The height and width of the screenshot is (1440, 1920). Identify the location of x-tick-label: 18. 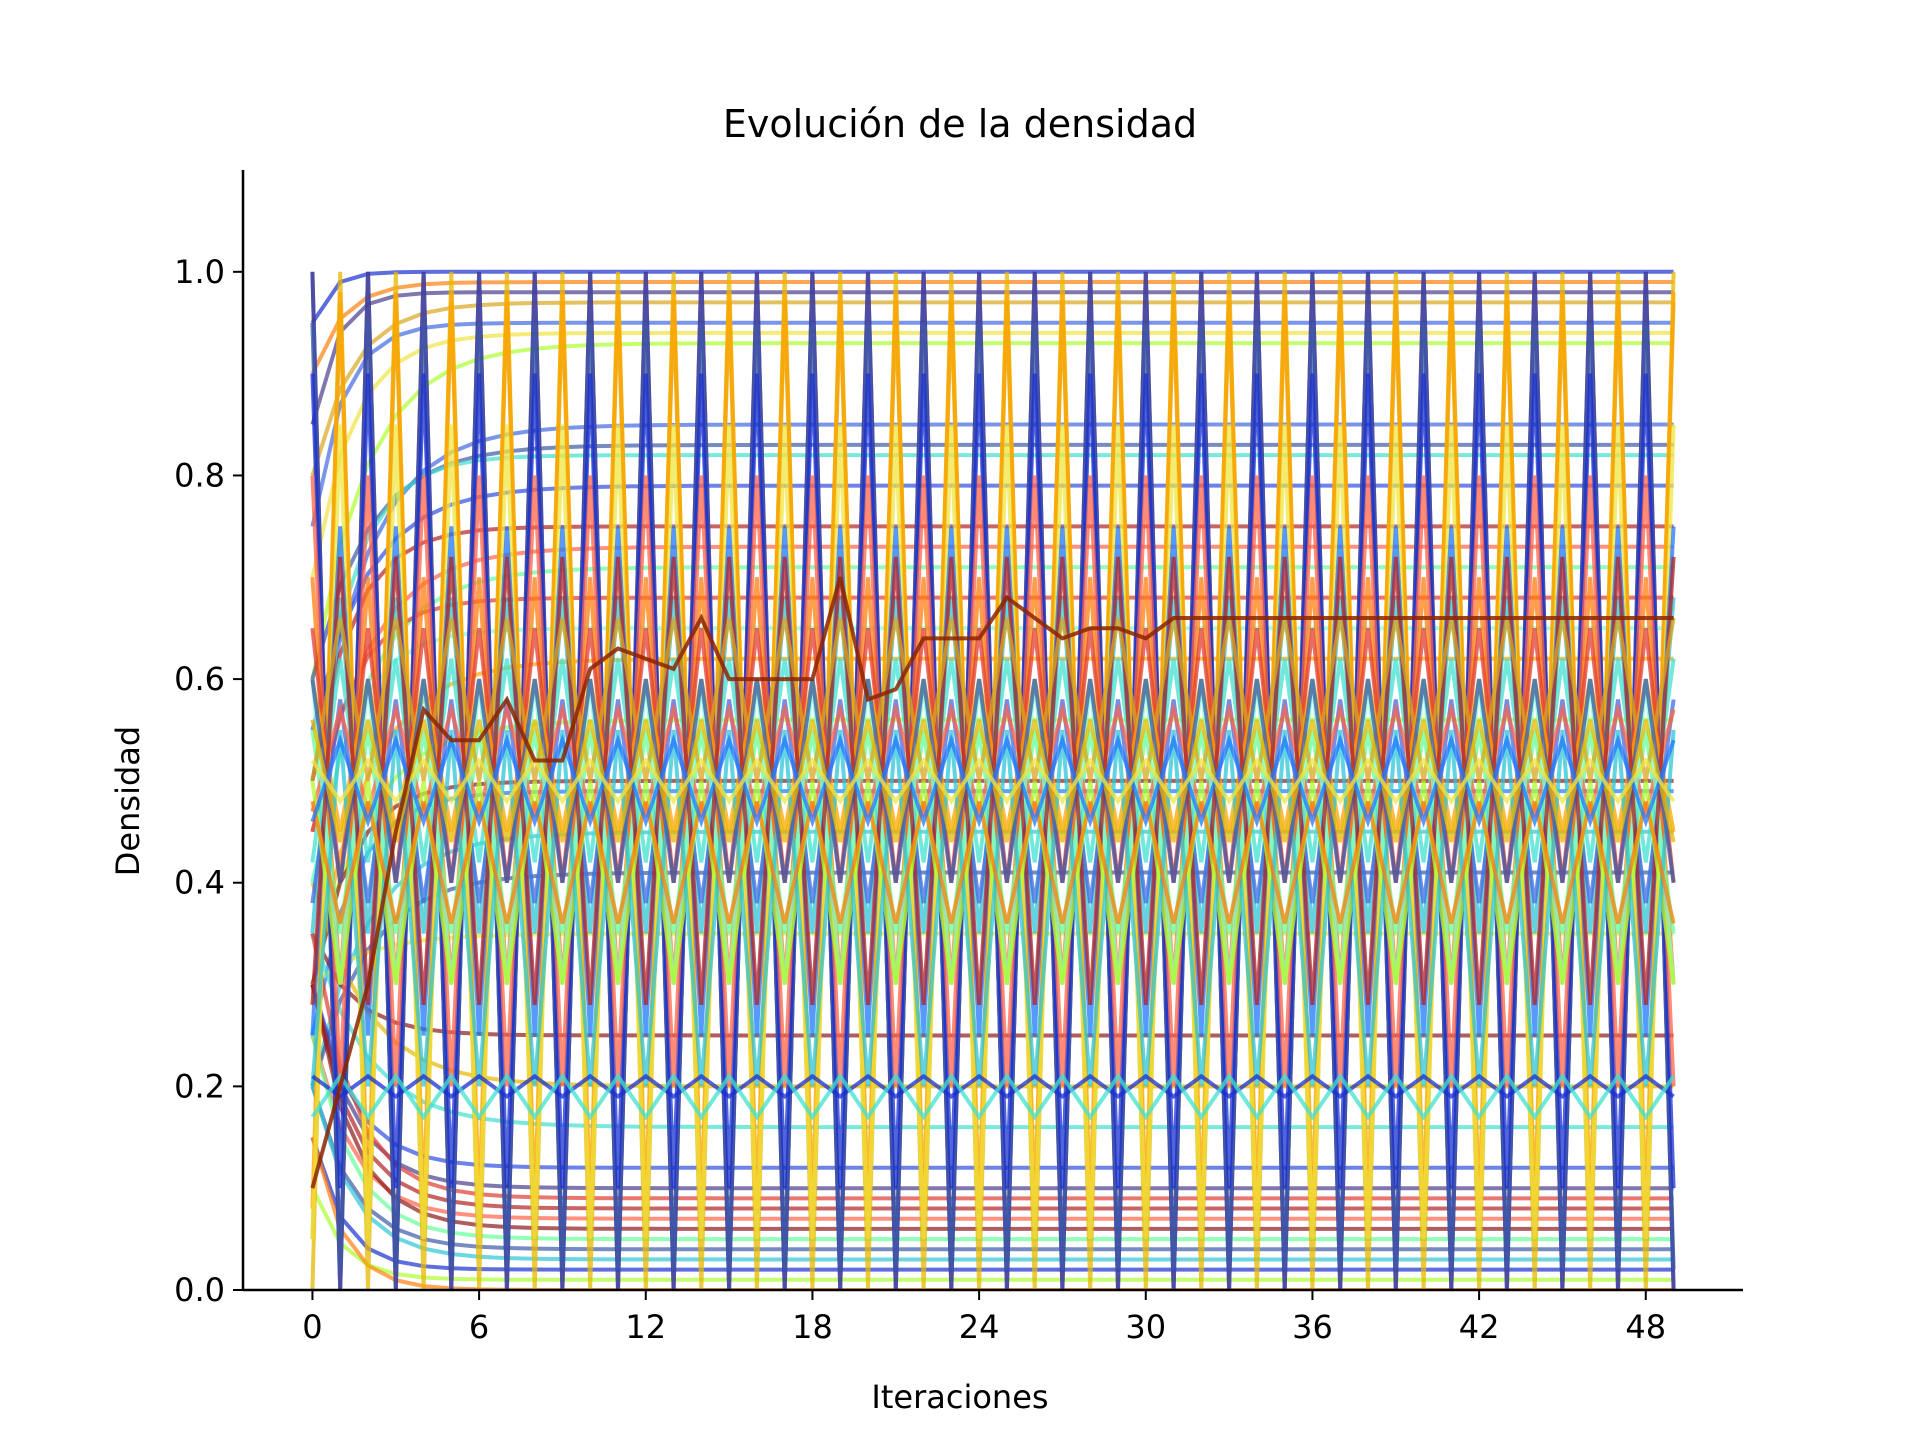
(812, 1327).